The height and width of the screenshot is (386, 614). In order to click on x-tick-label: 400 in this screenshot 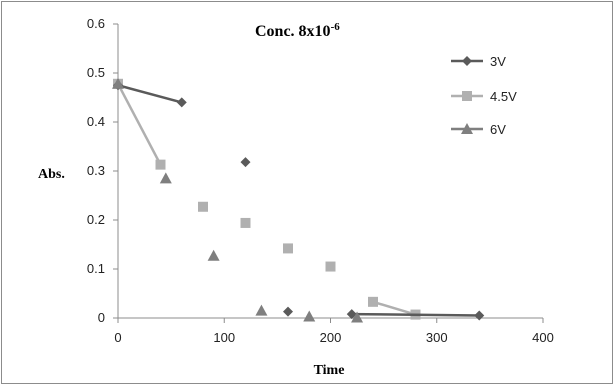, I will do `click(543, 337)`.